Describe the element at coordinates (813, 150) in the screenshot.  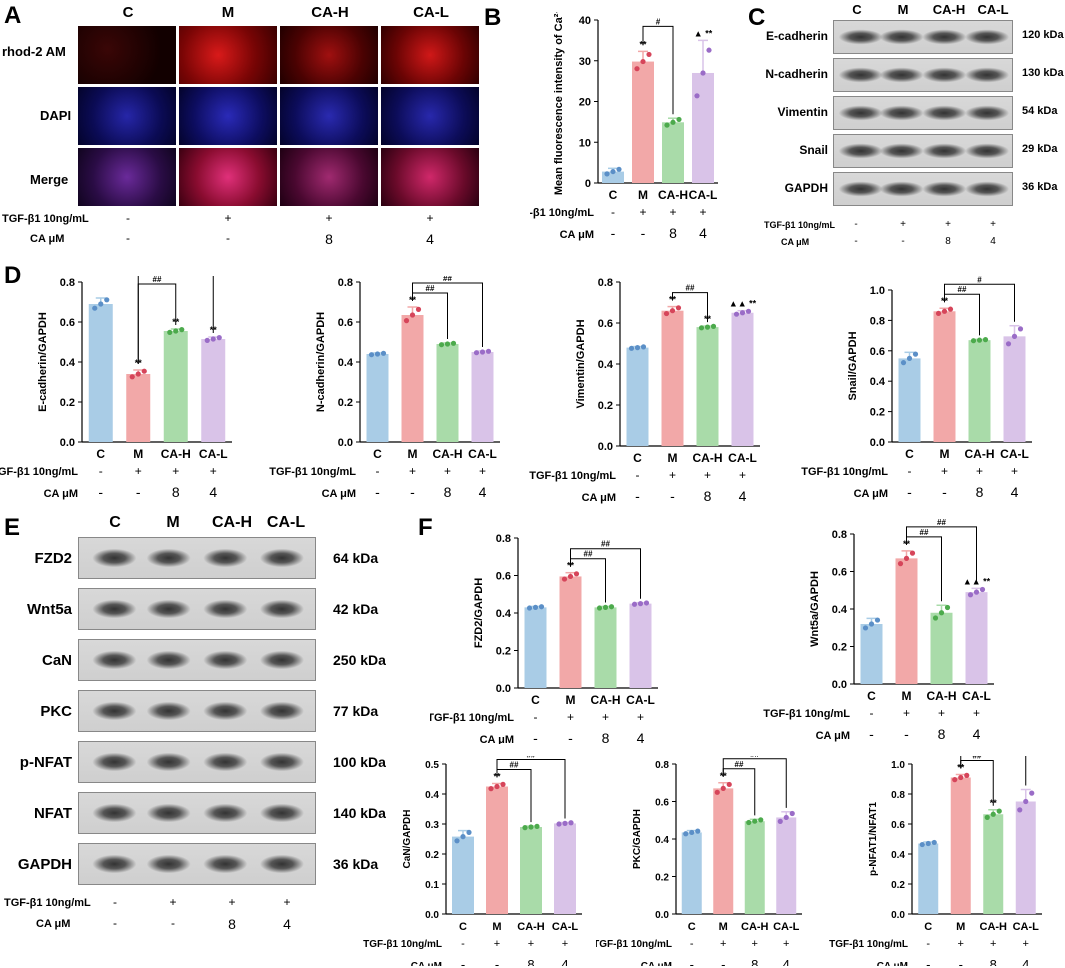
I see `panel-c-protein-label: Snail` at that location.